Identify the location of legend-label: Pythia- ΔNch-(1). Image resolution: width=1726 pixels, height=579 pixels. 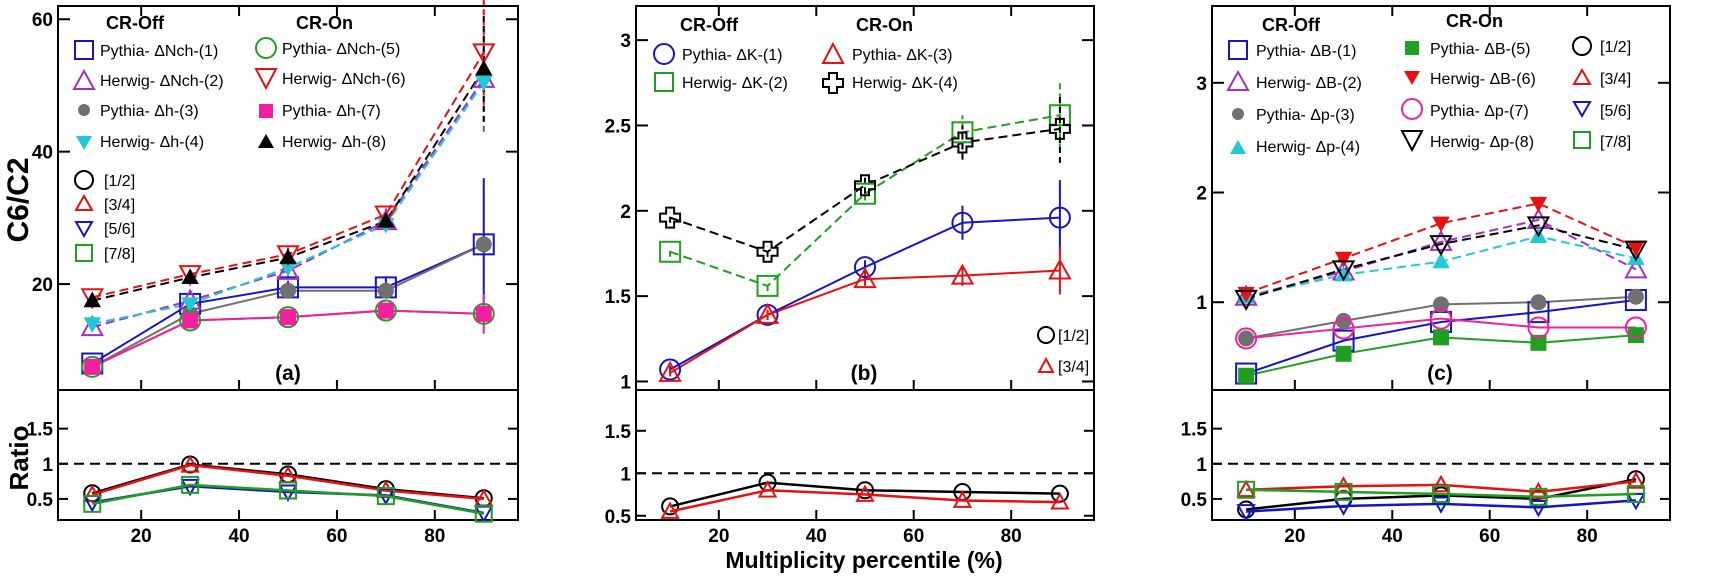
(159, 51).